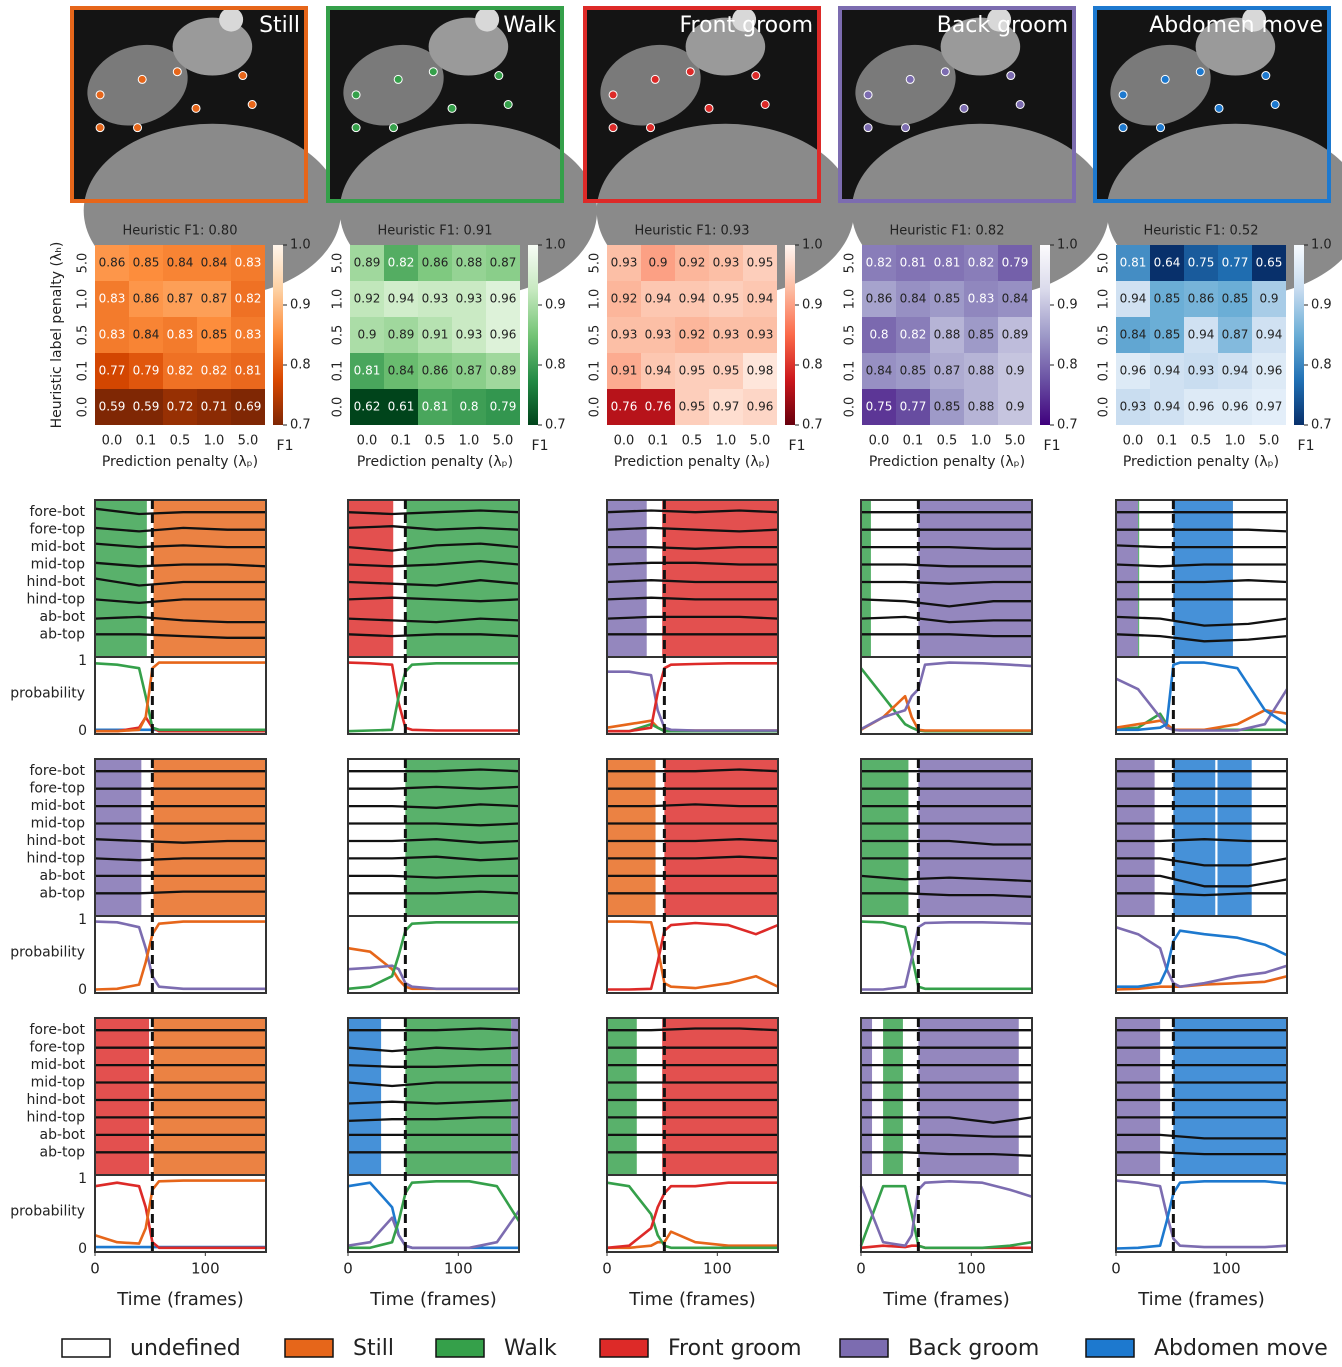 This screenshot has height=1367, width=1342. What do you see at coordinates (595, 263) in the screenshot?
I see `y-tick-label: 5.0` at bounding box center [595, 263].